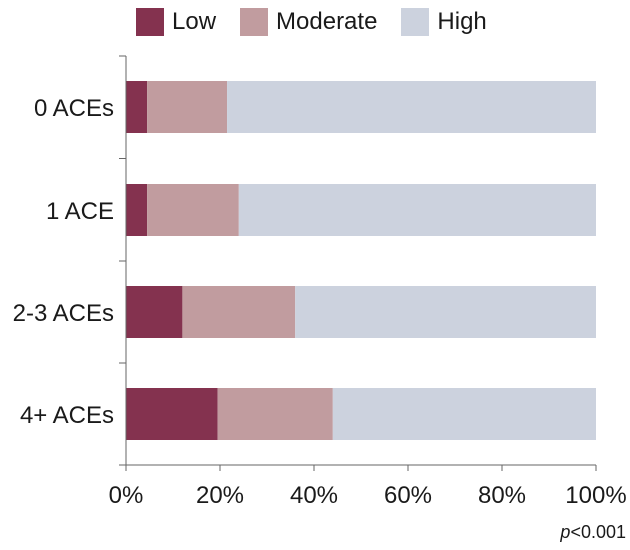 The height and width of the screenshot is (550, 630). What do you see at coordinates (194, 21) in the screenshot?
I see `legend-label-low: Low` at bounding box center [194, 21].